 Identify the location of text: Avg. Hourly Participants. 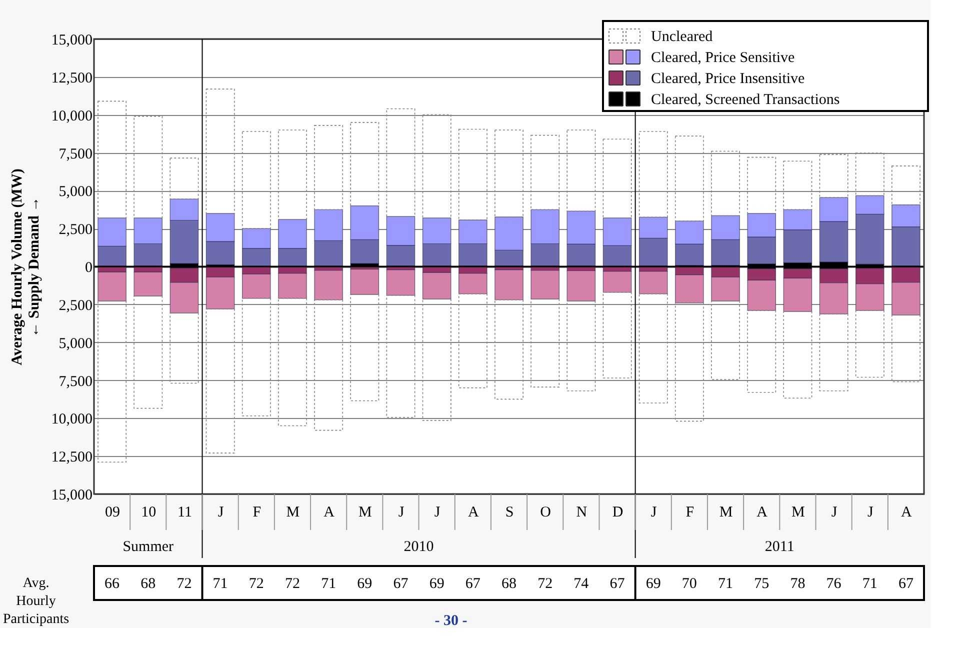
(36, 601).